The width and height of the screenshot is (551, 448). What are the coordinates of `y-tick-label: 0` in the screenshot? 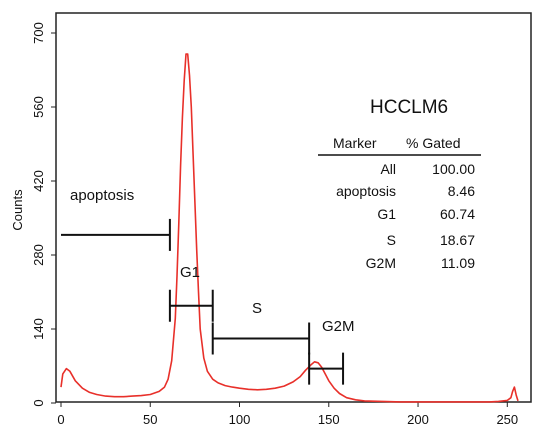 It's located at (38, 402).